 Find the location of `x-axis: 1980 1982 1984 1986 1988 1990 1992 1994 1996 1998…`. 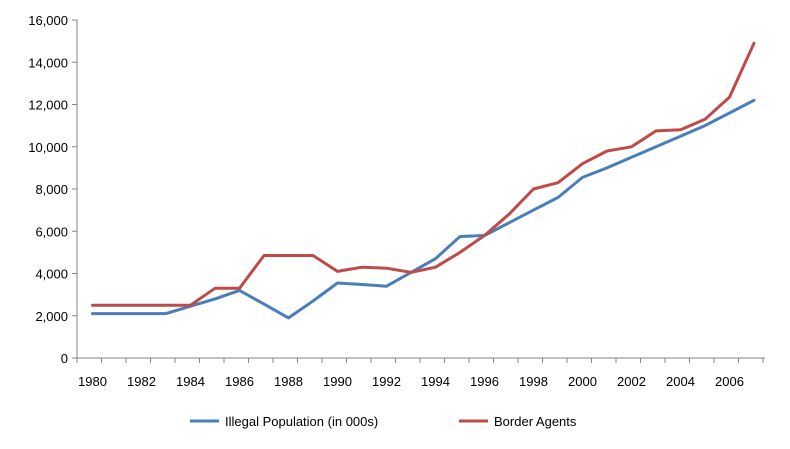

x-axis: 1980 1982 1984 1986 1988 1990 1992 1994 1996 1998… is located at coordinates (420, 373).